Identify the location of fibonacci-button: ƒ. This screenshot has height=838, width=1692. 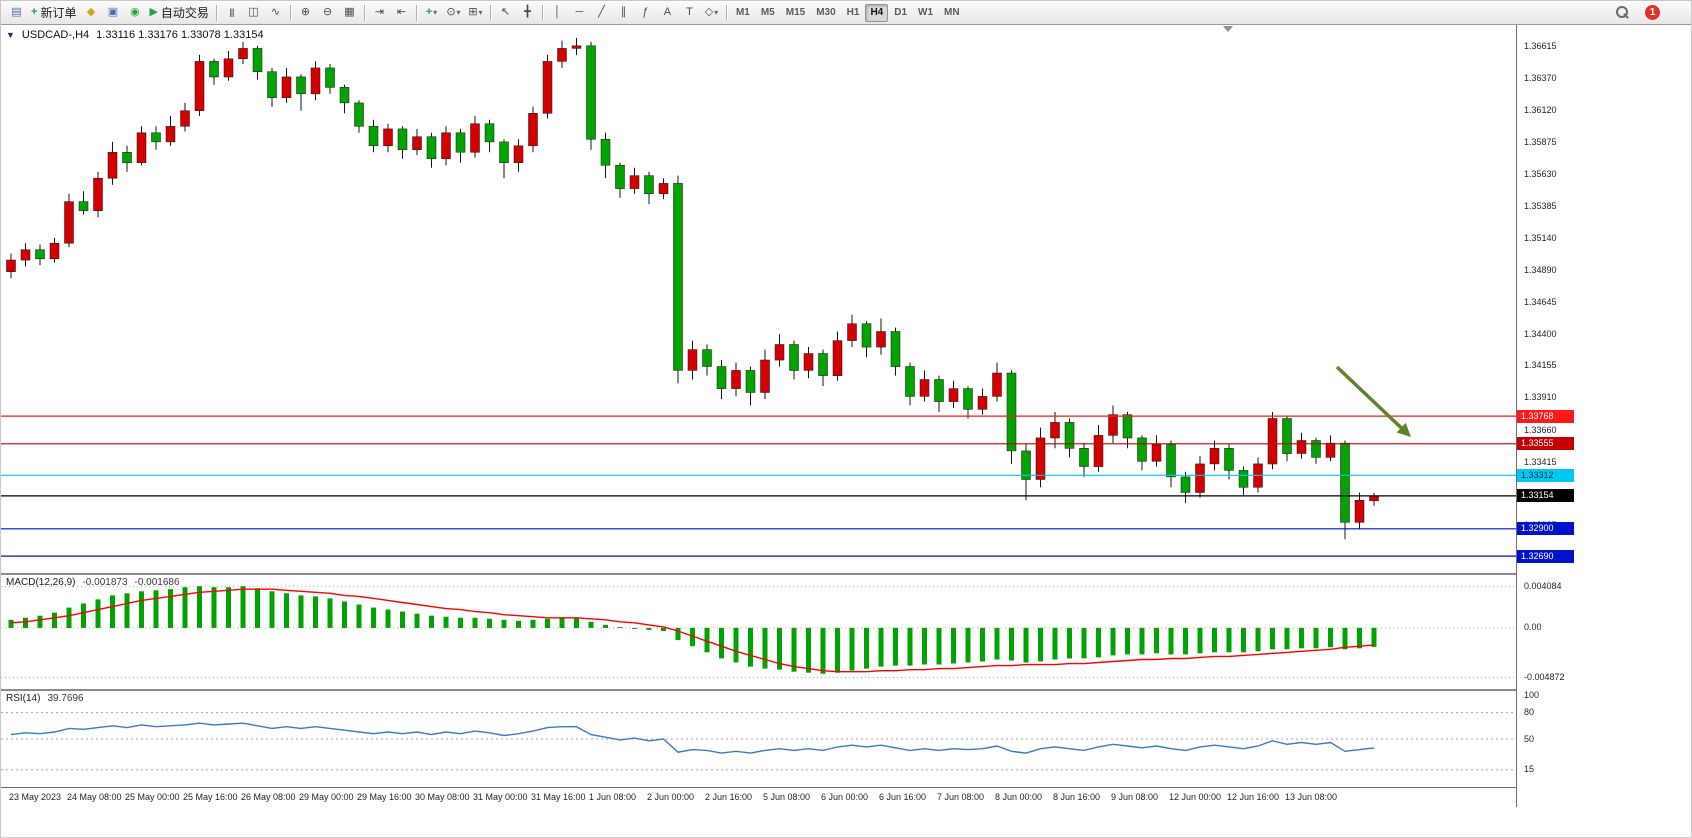
(645, 13).